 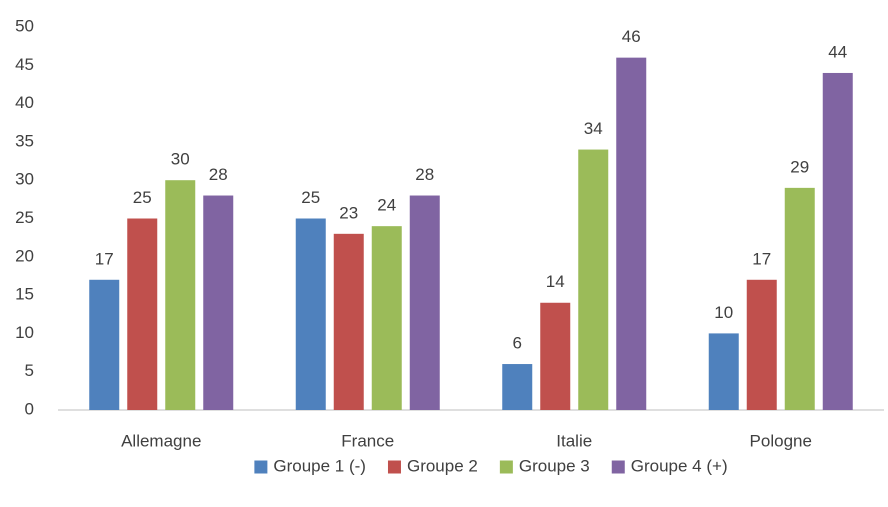 What do you see at coordinates (24, 102) in the screenshot?
I see `y-tick-label: 40` at bounding box center [24, 102].